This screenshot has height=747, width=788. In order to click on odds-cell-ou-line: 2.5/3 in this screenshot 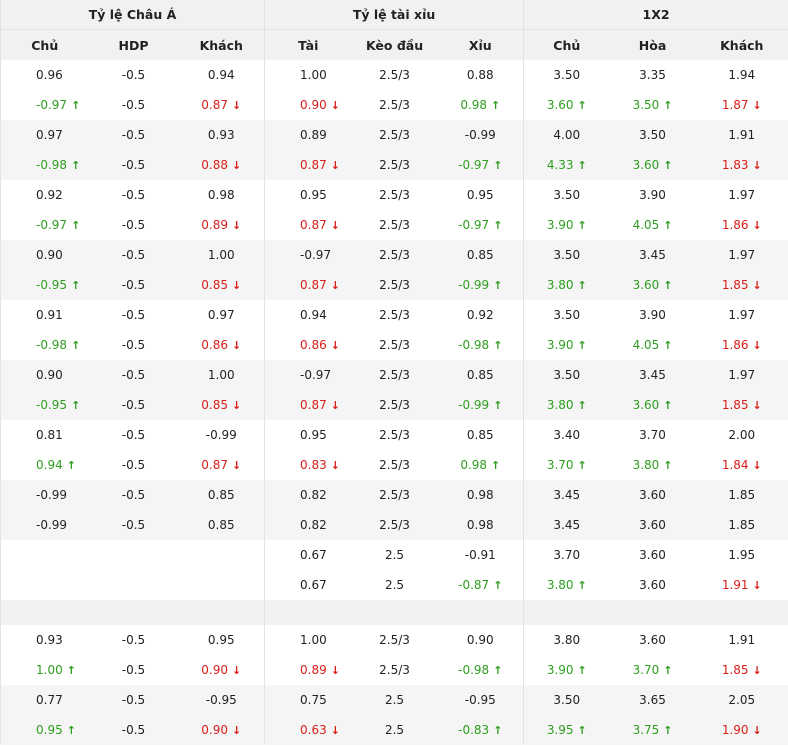, I will do `click(394, 435)`.